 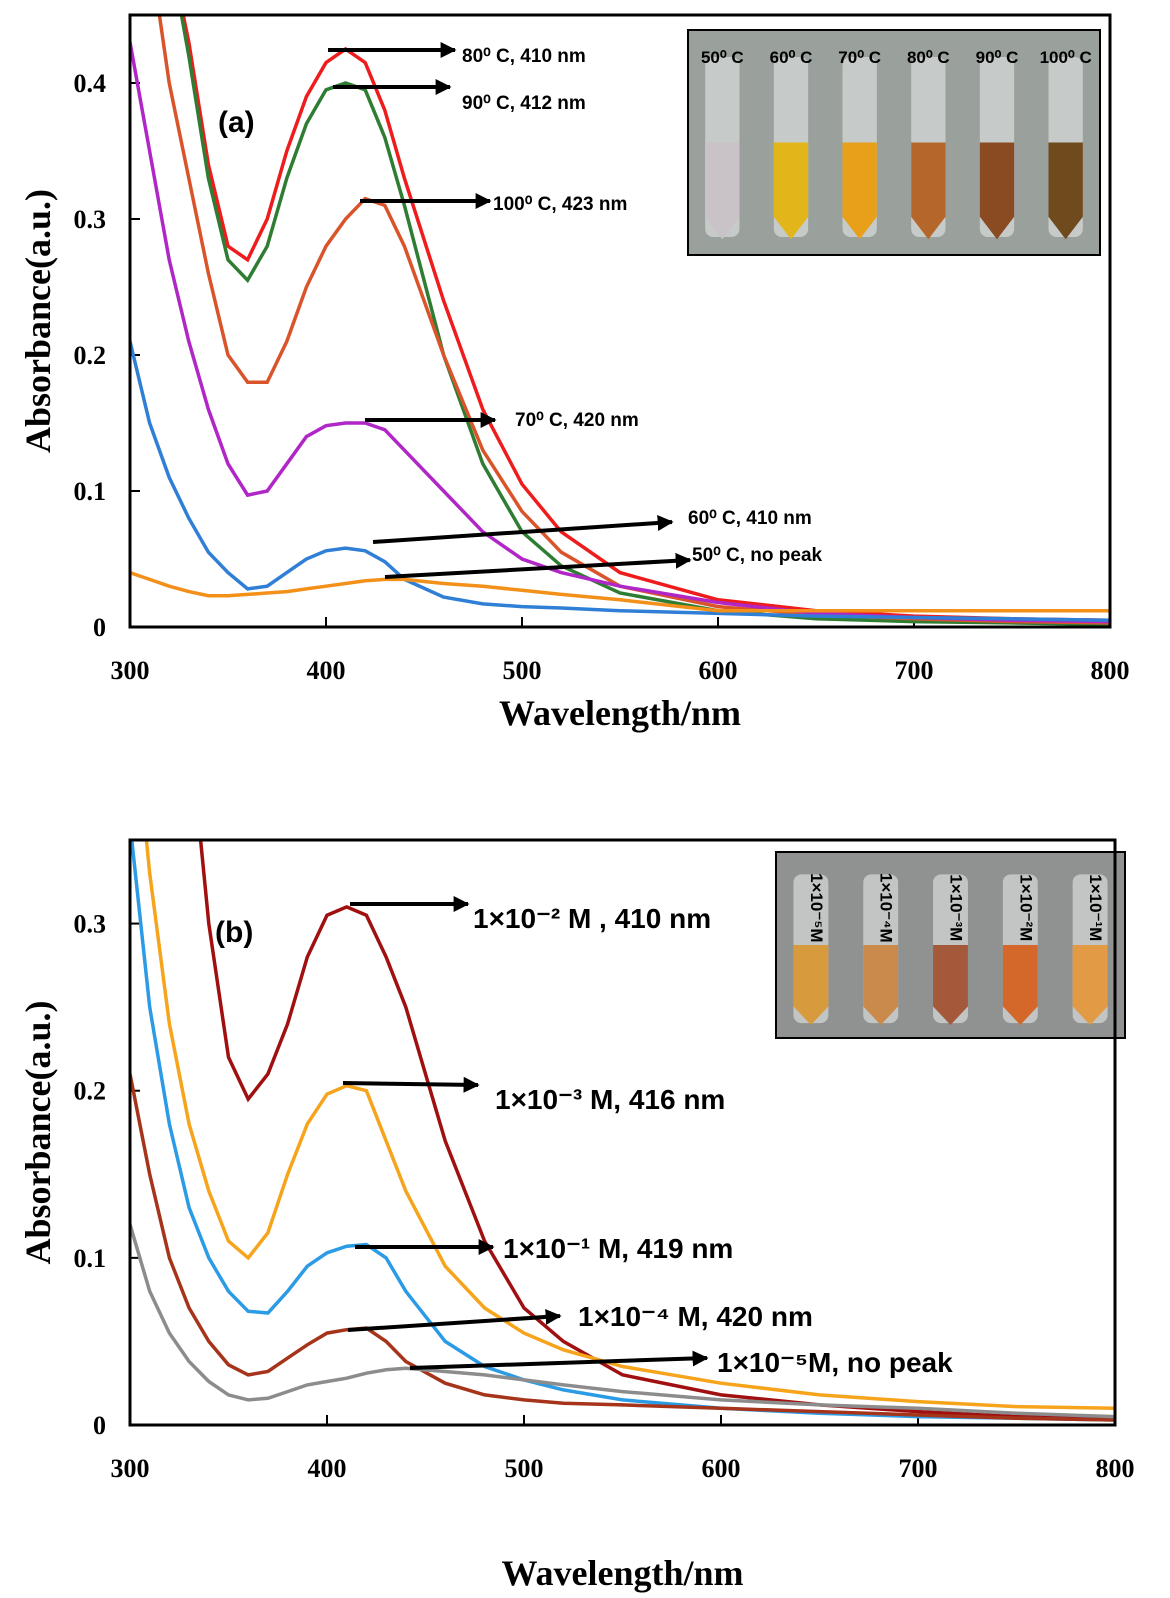 What do you see at coordinates (695, 1316) in the screenshot?
I see `annotation: 1×10⁻⁴ M, 420 nm` at bounding box center [695, 1316].